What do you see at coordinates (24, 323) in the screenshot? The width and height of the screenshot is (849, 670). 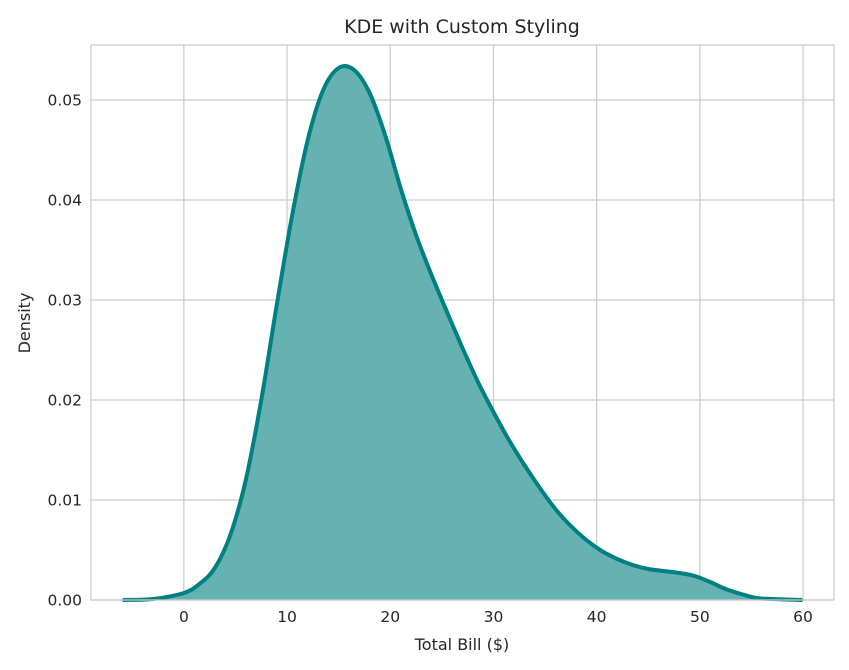 I see `y-axis-label: Density` at bounding box center [24, 323].